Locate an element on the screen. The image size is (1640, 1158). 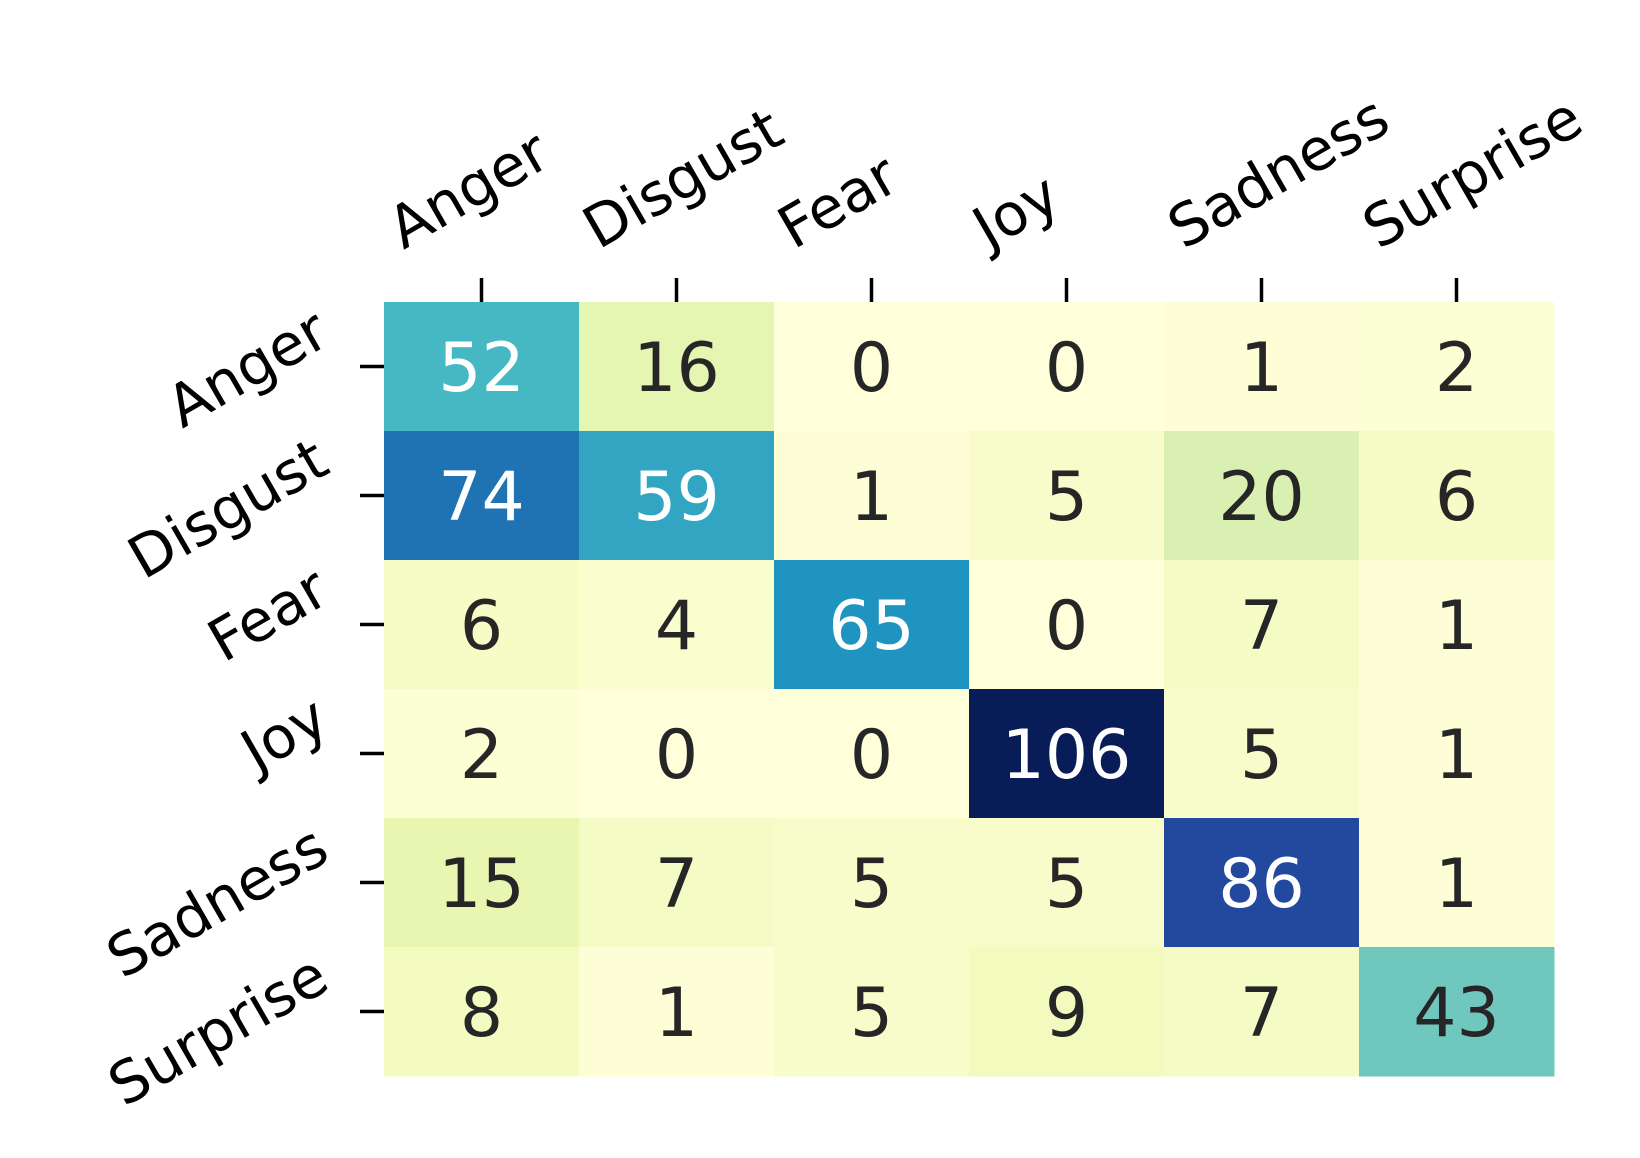
cell-value-label: 59 is located at coordinates (676, 497).